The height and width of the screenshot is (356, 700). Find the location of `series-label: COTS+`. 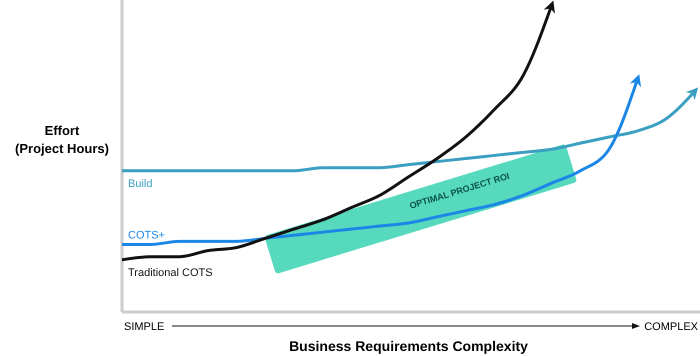

series-label: COTS+ is located at coordinates (146, 235).